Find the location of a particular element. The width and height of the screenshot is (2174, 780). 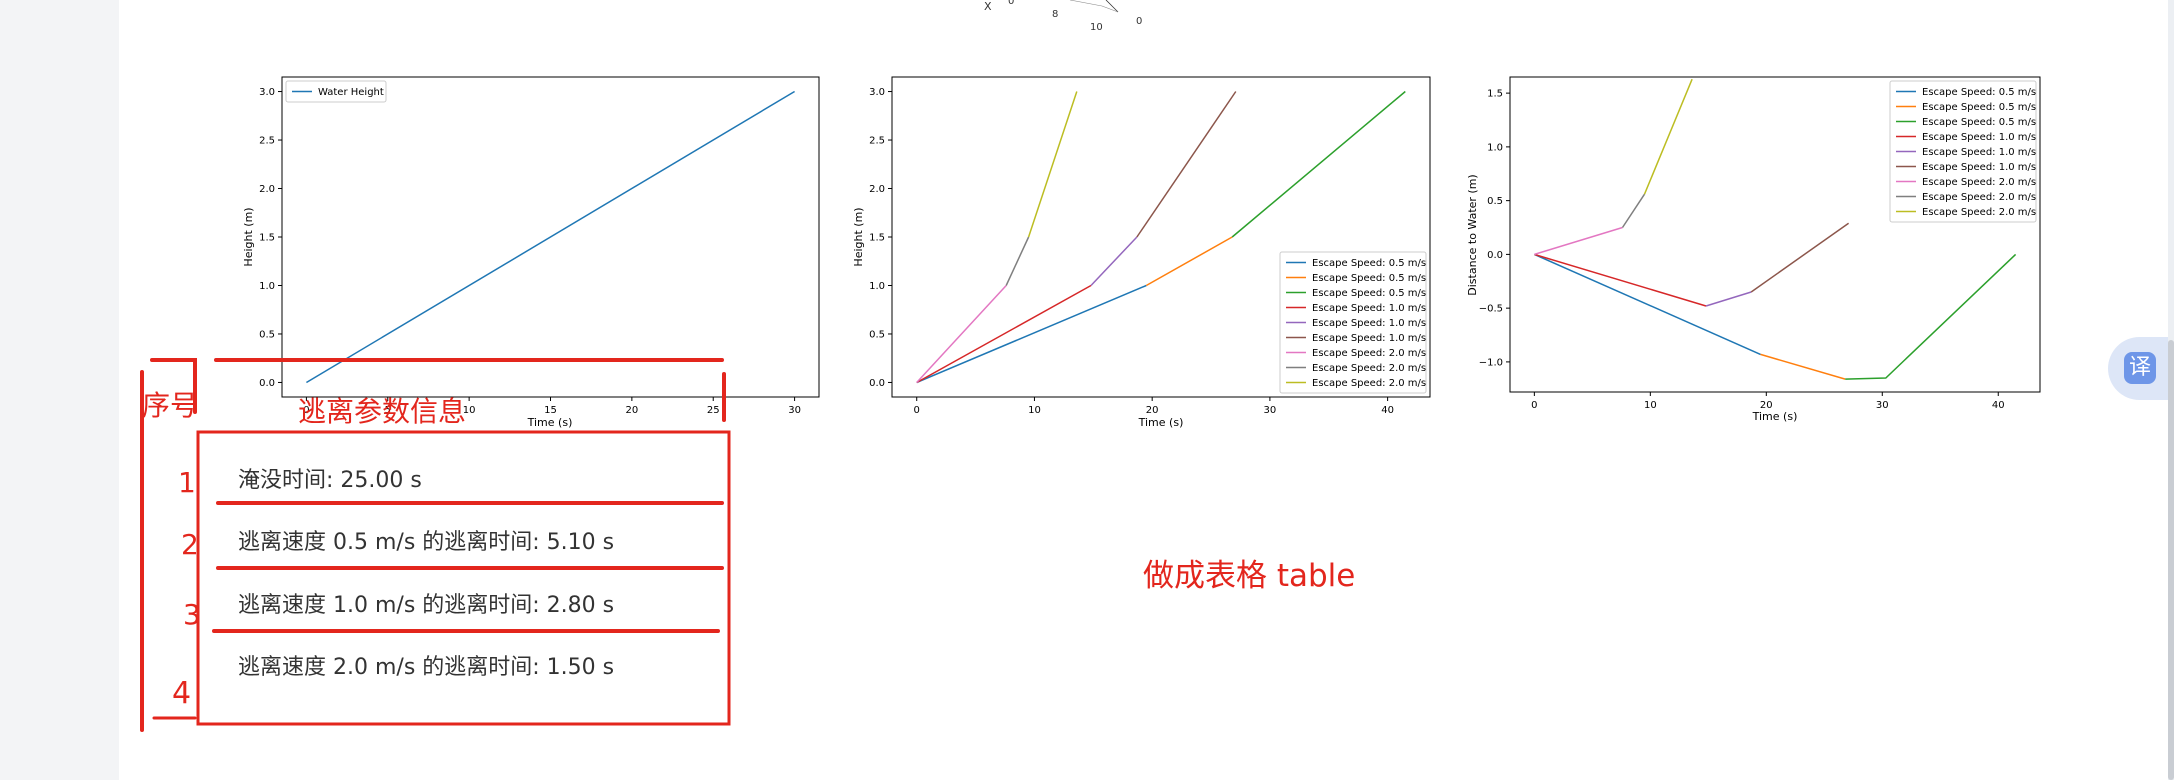

header-info: 逃离参数信息 is located at coordinates (382, 411).